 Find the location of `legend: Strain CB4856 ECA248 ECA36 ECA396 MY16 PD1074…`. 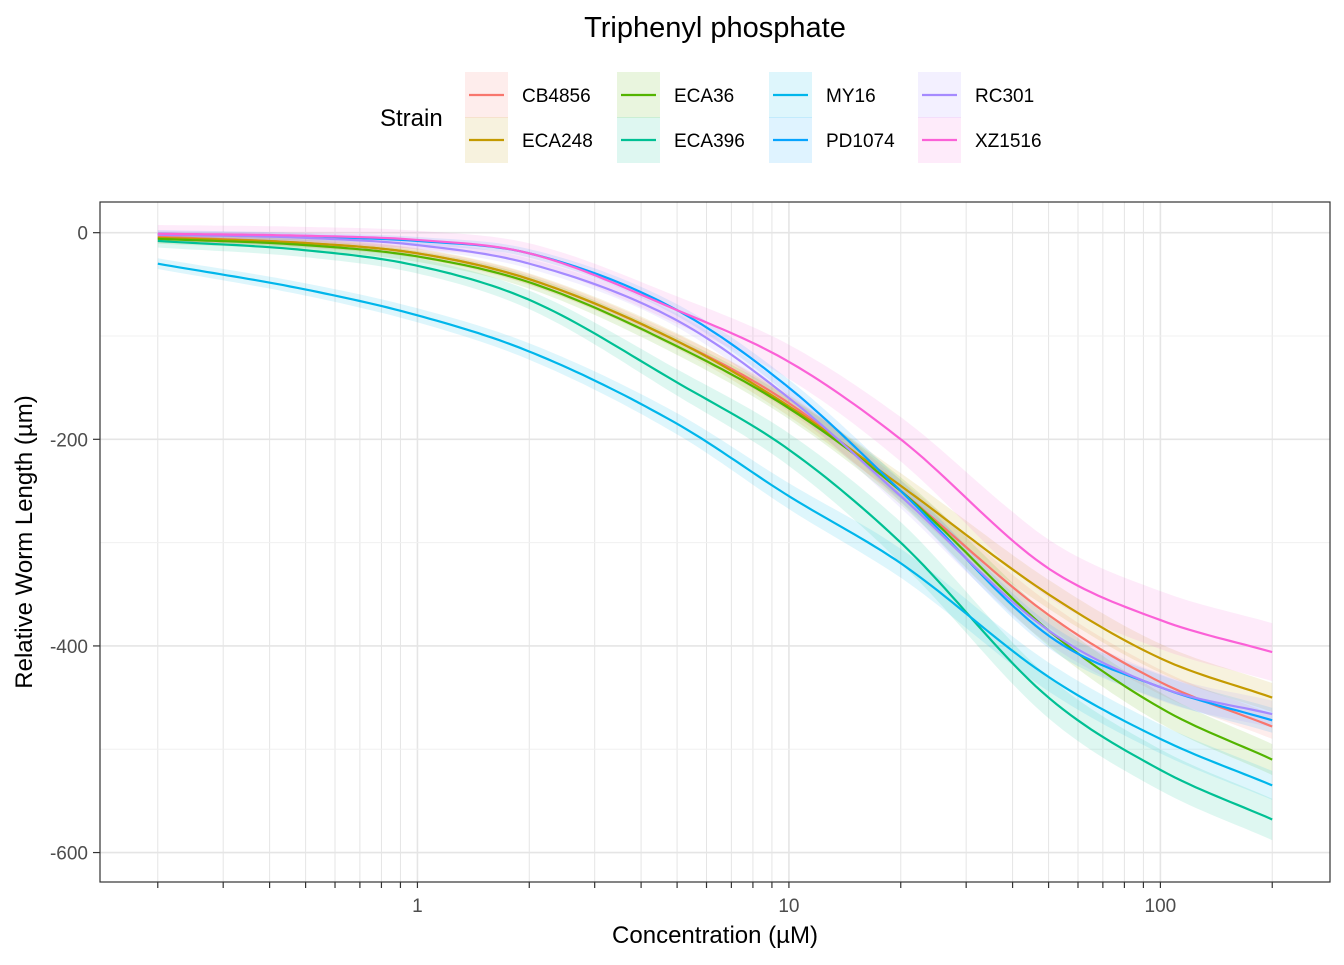

legend: Strain CB4856 ECA248 ECA36 ECA396 MY16 PD1074… is located at coordinates (711, 117).